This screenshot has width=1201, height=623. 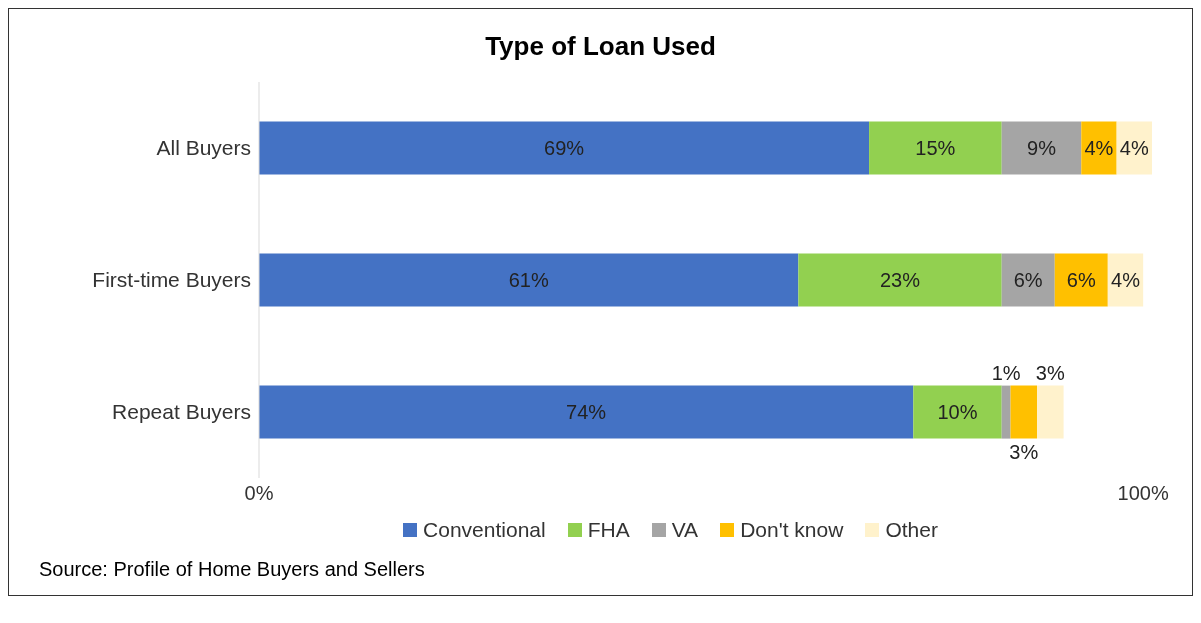 What do you see at coordinates (259, 493) in the screenshot?
I see `x-tick-label: 0%` at bounding box center [259, 493].